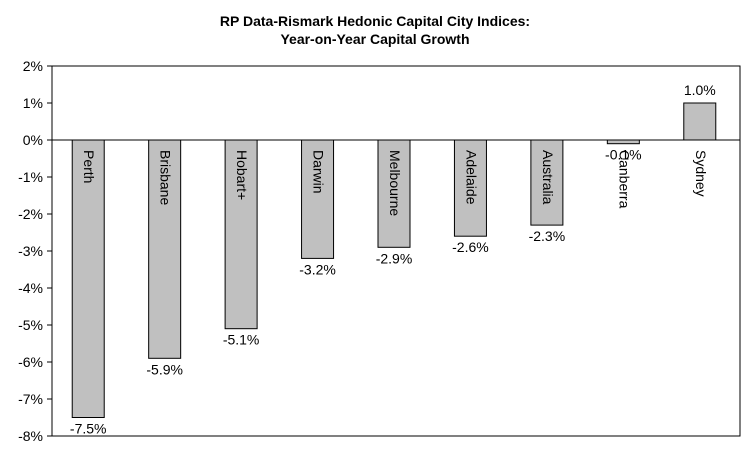 This screenshot has height=460, width=750. I want to click on y-tick-label: -6%, so click(30, 362).